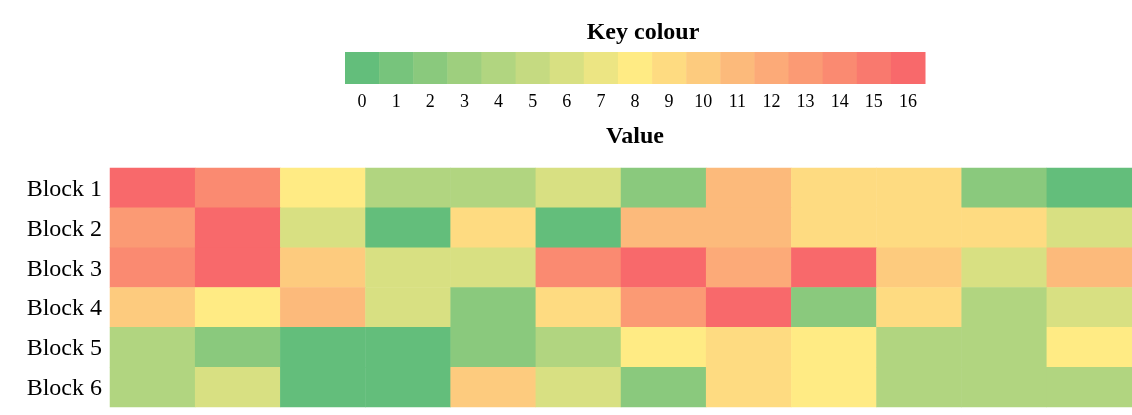 The width and height of the screenshot is (1132, 415). What do you see at coordinates (64, 267) in the screenshot?
I see `y-tick-label: Block 3` at bounding box center [64, 267].